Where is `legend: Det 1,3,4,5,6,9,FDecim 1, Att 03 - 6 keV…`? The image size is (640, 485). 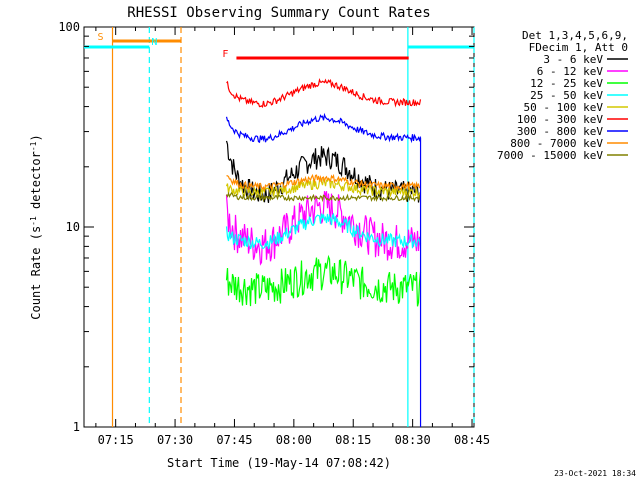 legend: Det 1,3,4,5,6,9,FDecim 1, Att 03 - 6 keV… is located at coordinates (562, 95).